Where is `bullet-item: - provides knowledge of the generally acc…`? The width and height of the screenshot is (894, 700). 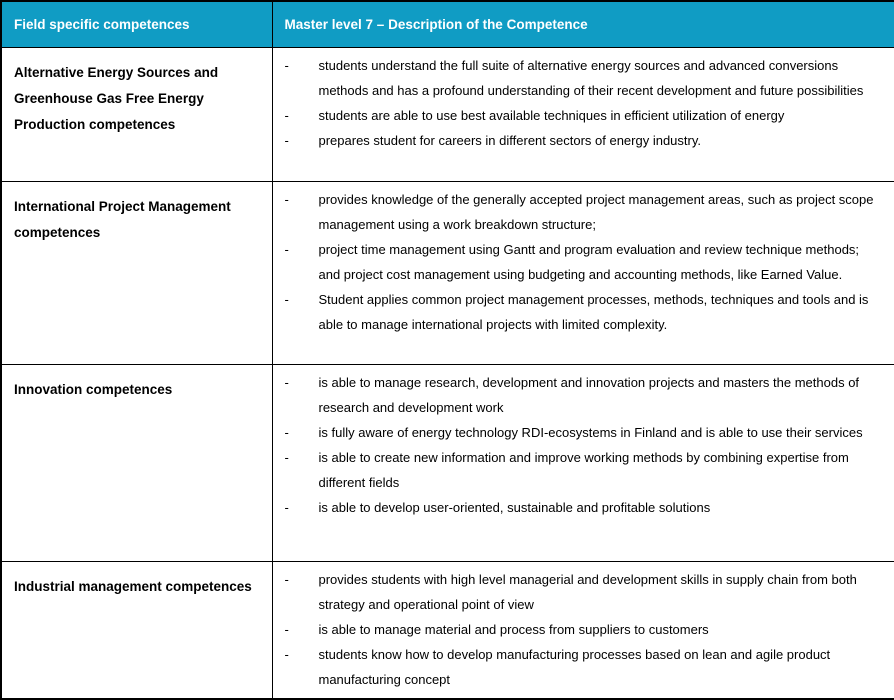 bullet-item: - provides knowledge of the generally acc… is located at coordinates (580, 212).